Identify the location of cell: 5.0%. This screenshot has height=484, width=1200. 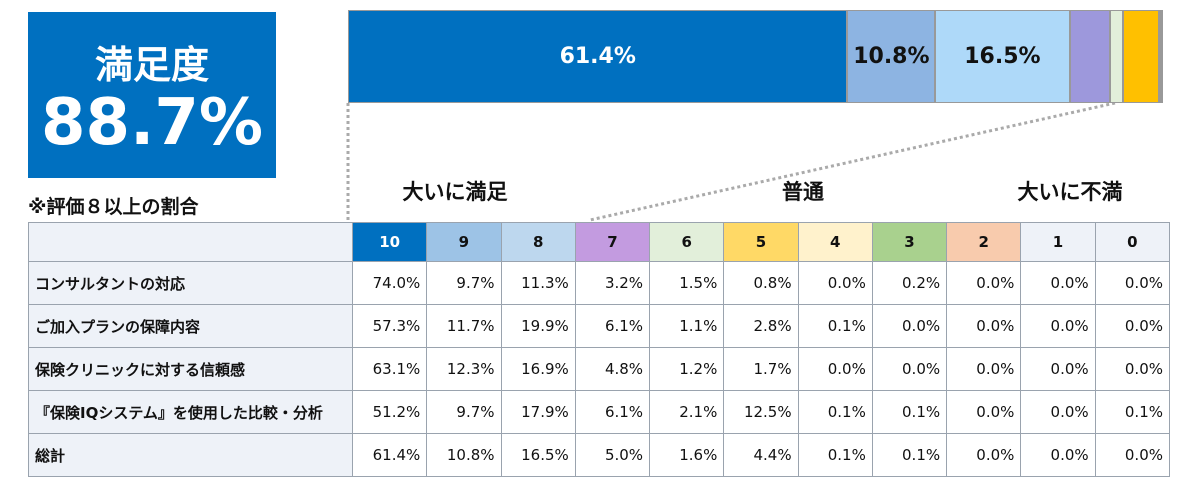
(612, 455).